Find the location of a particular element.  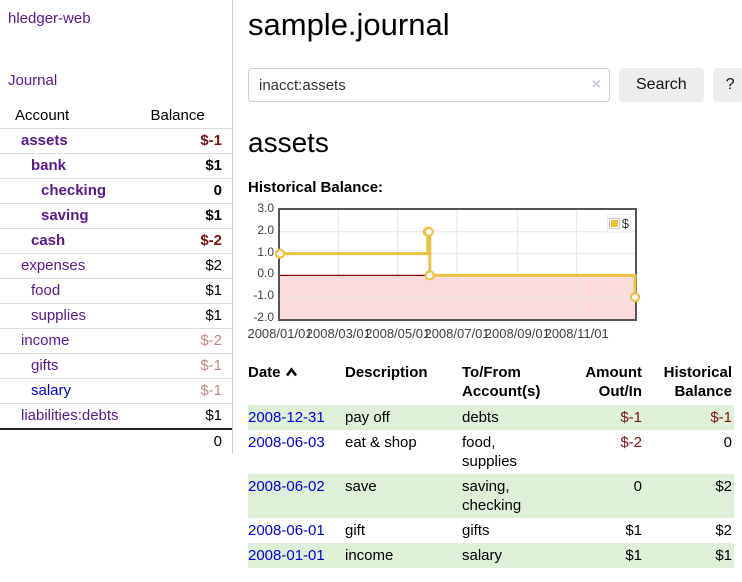

account-row: supplies $1 is located at coordinates (116, 316).